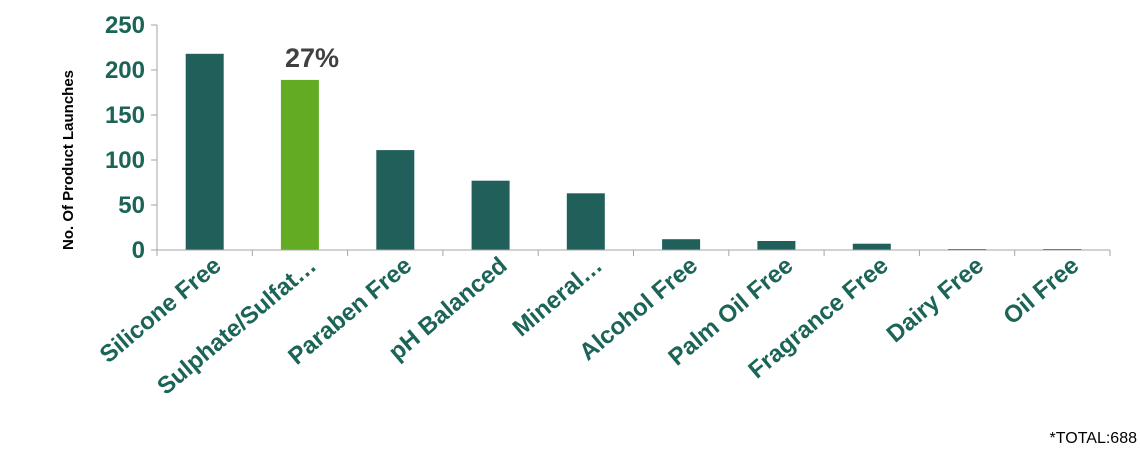 The width and height of the screenshot is (1140, 453). What do you see at coordinates (68, 160) in the screenshot?
I see `y-axis-label: No. Of Product Launches` at bounding box center [68, 160].